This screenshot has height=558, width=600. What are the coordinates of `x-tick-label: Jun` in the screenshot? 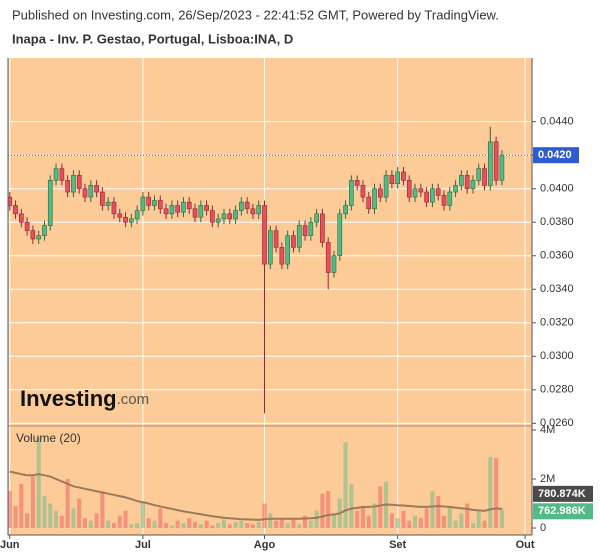 It's located at (10, 545).